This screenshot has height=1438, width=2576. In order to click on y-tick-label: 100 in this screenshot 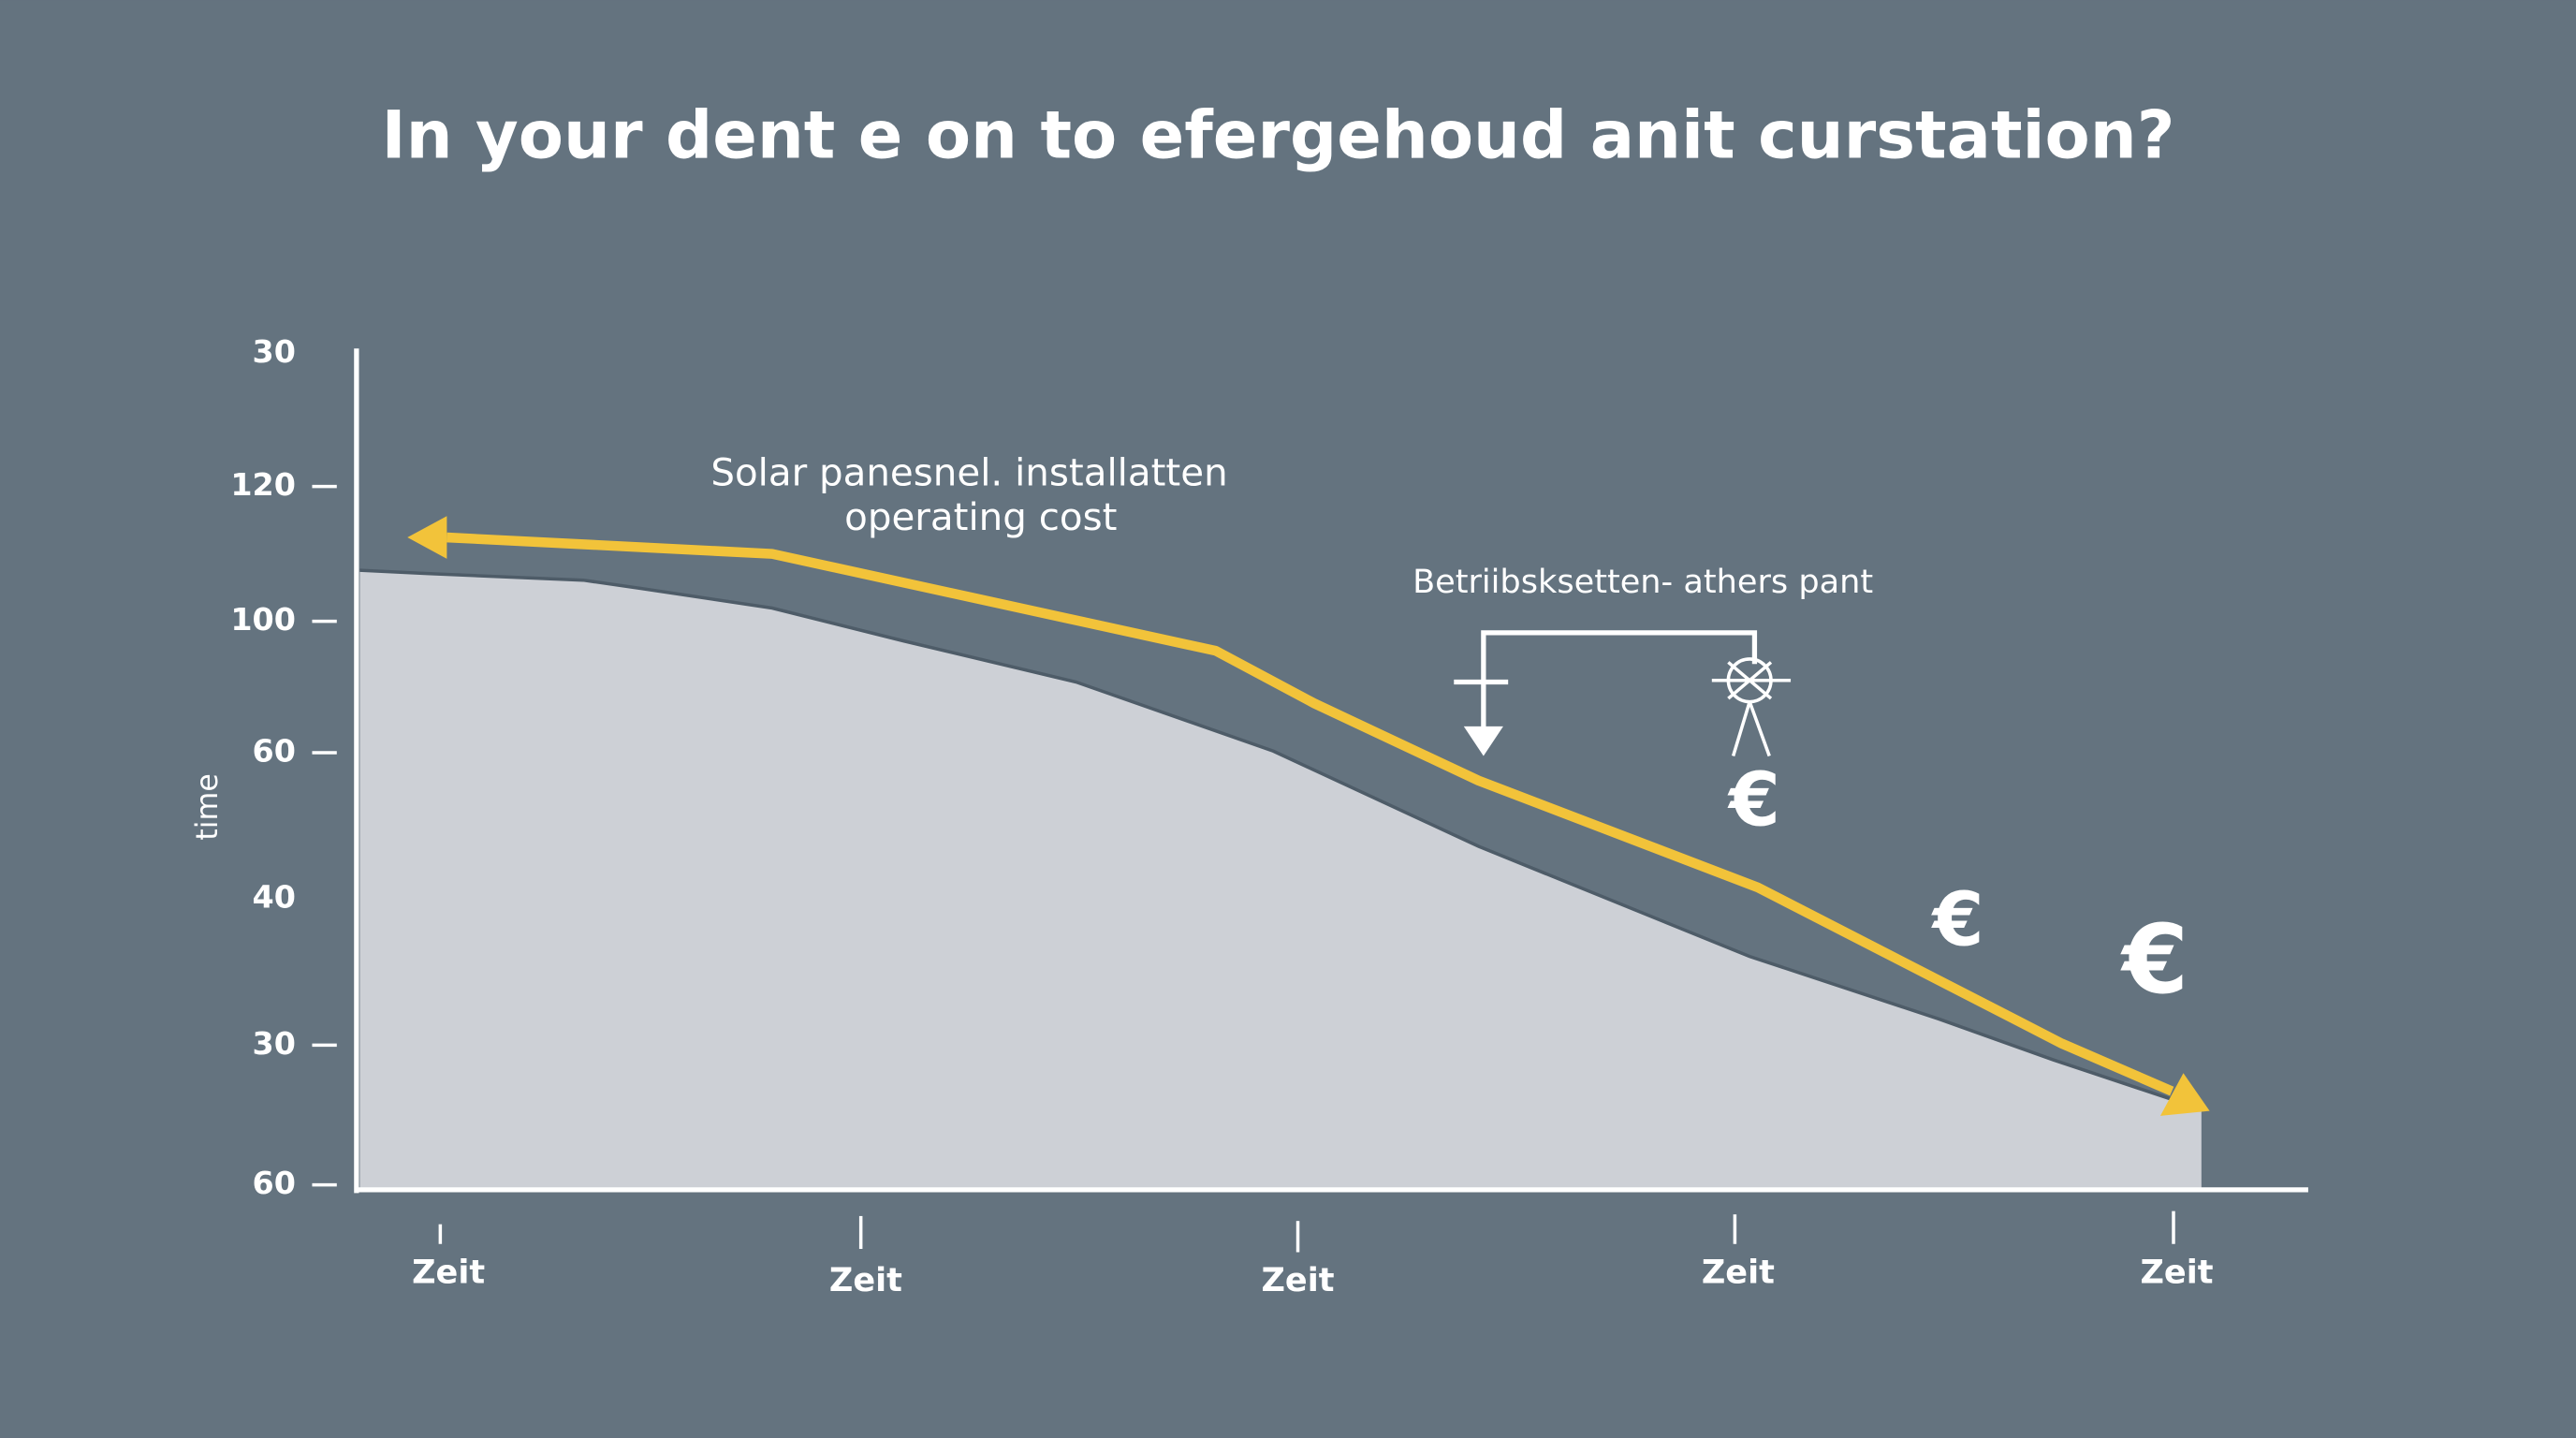, I will do `click(263, 619)`.